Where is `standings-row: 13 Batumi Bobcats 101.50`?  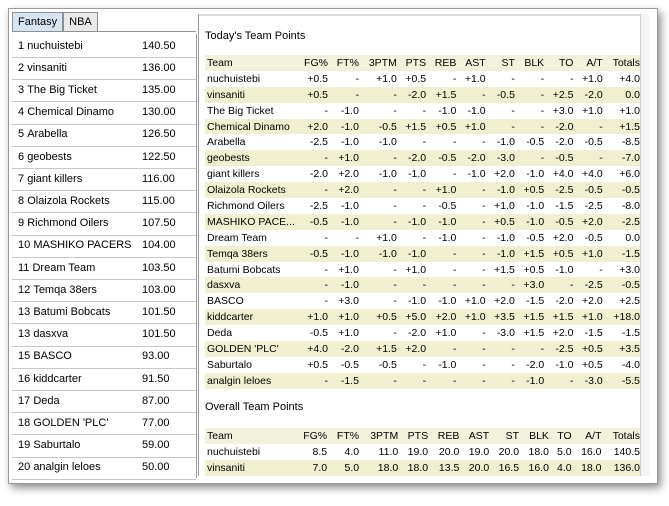 standings-row: 13 Batumi Bobcats 101.50 is located at coordinates (104, 312).